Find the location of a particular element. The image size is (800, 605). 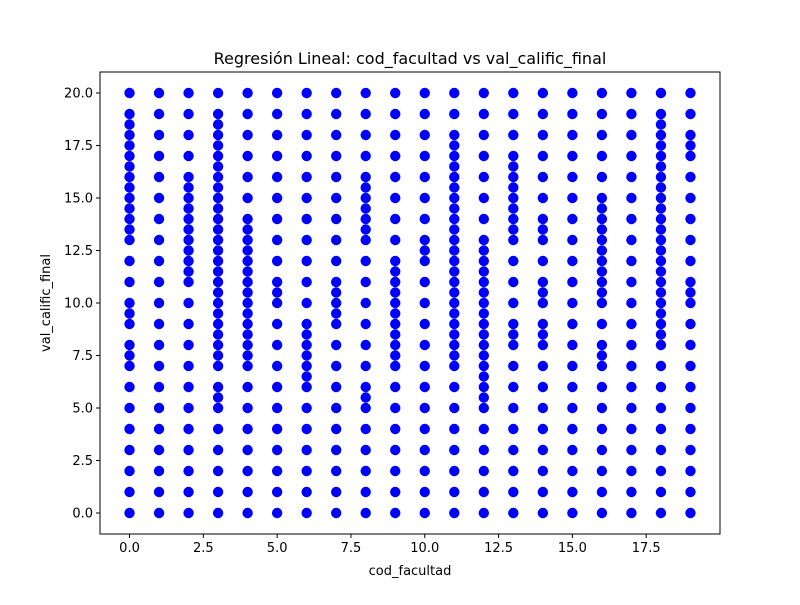

x-tick-label: 7.5 is located at coordinates (351, 548).